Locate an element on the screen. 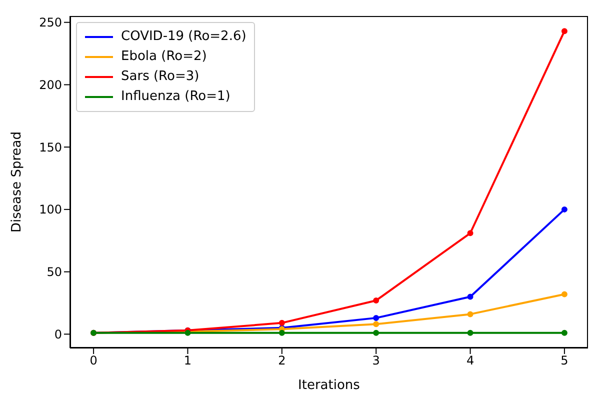  y-tick-label: 0 is located at coordinates (58, 334).